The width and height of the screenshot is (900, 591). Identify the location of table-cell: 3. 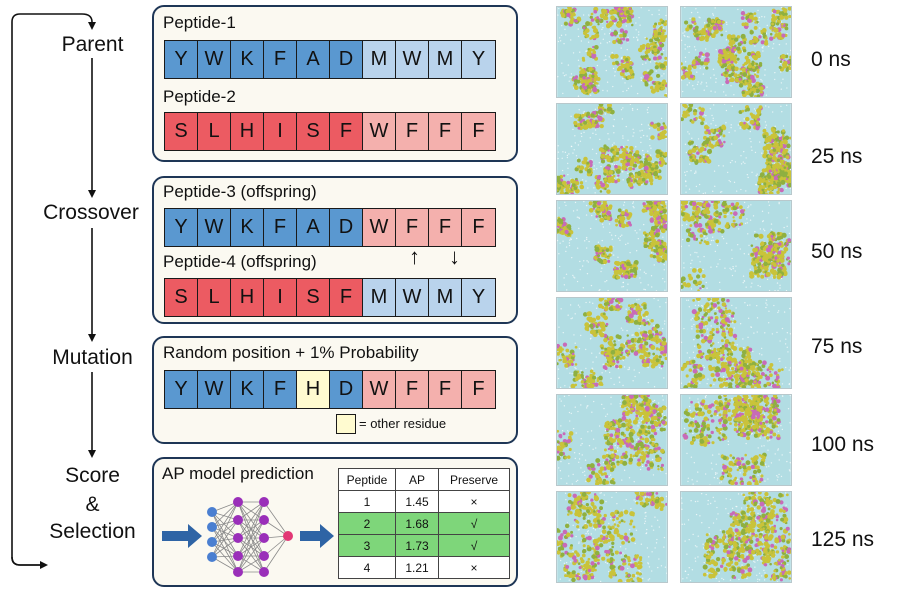
(367, 545).